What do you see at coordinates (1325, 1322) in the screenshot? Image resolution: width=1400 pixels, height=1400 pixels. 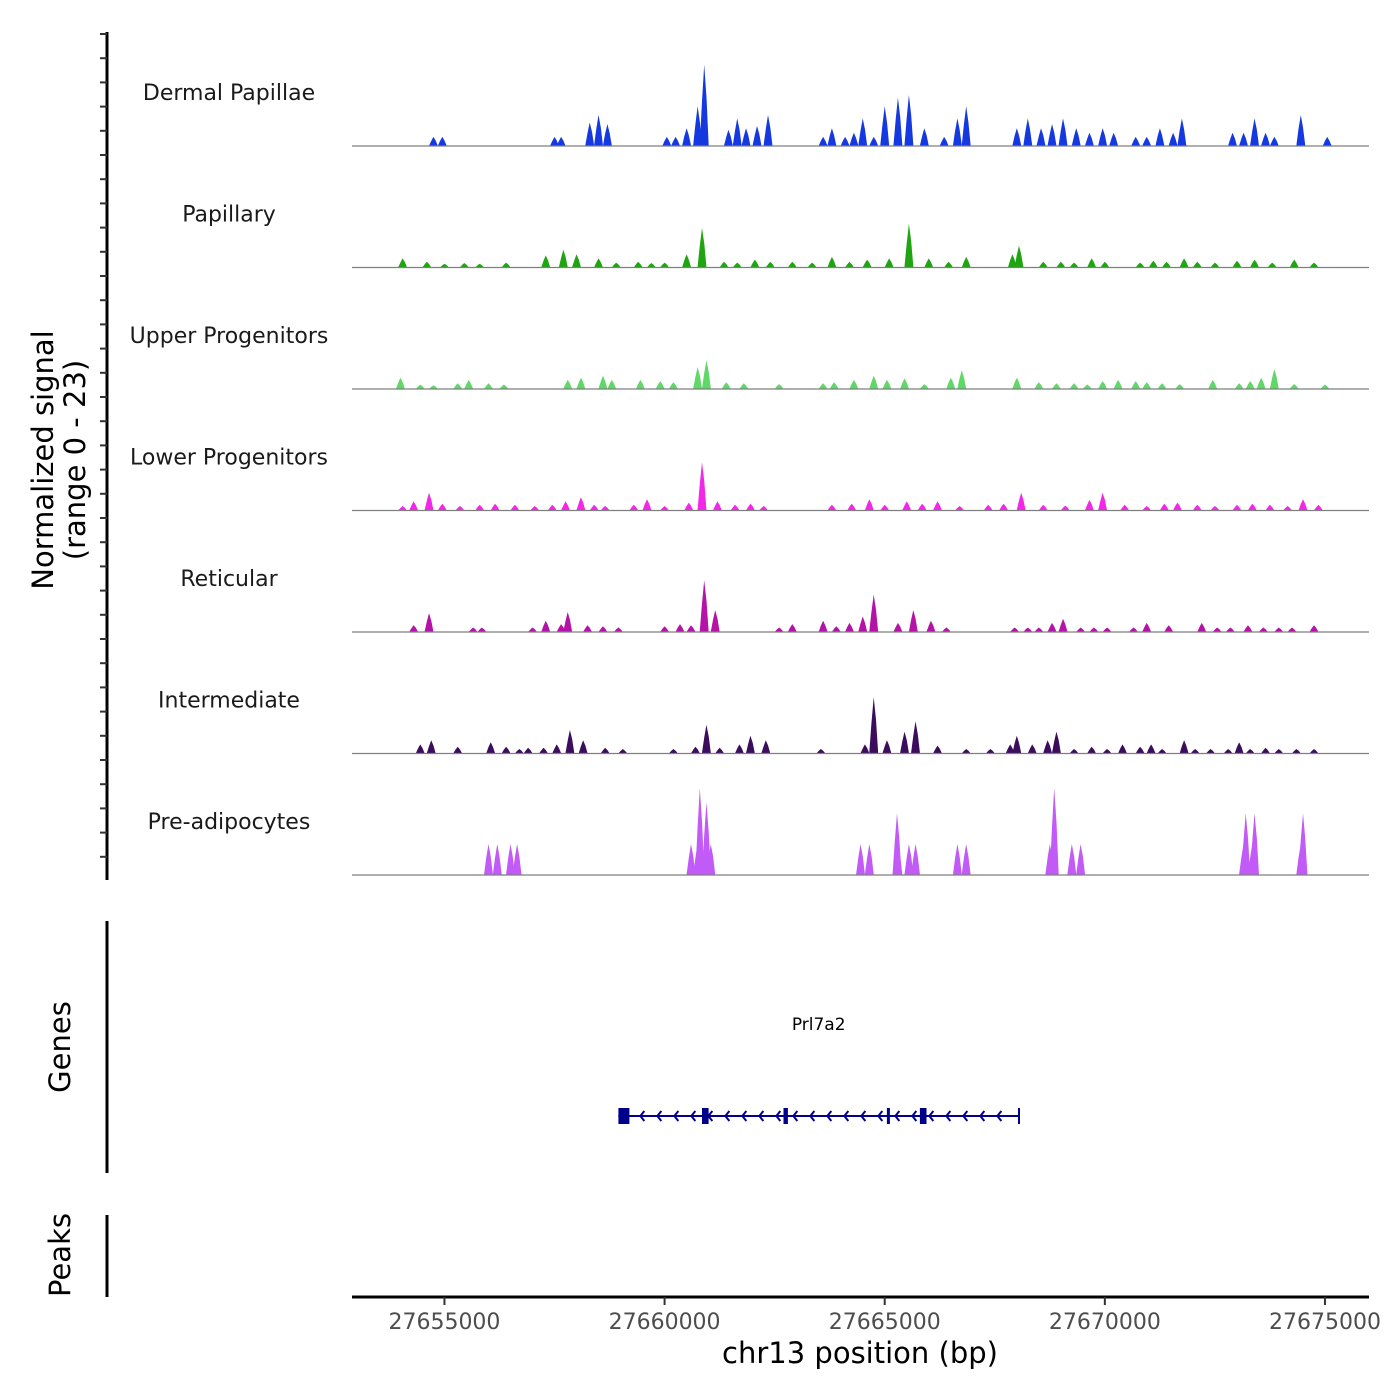 I see `x-tick-label: 27675000` at bounding box center [1325, 1322].